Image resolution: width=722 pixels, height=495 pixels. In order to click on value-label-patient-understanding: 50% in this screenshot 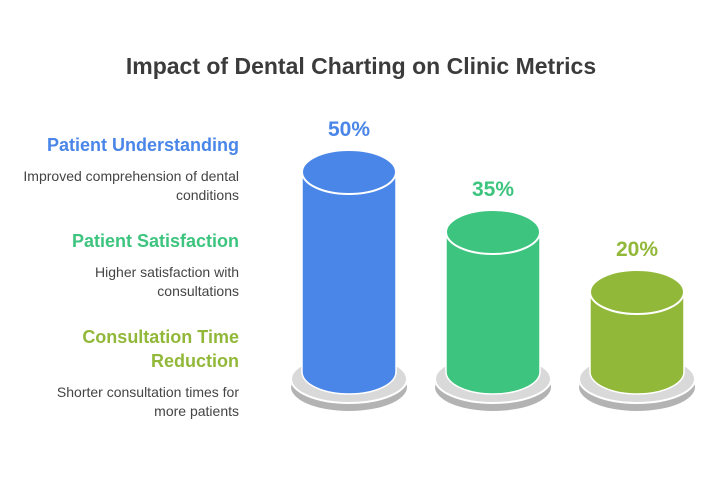, I will do `click(349, 129)`.